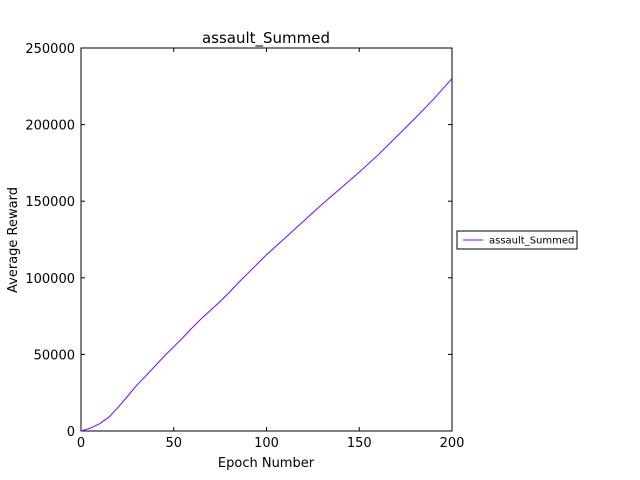  Describe the element at coordinates (452, 443) in the screenshot. I see `x-tick-label: 200` at that location.